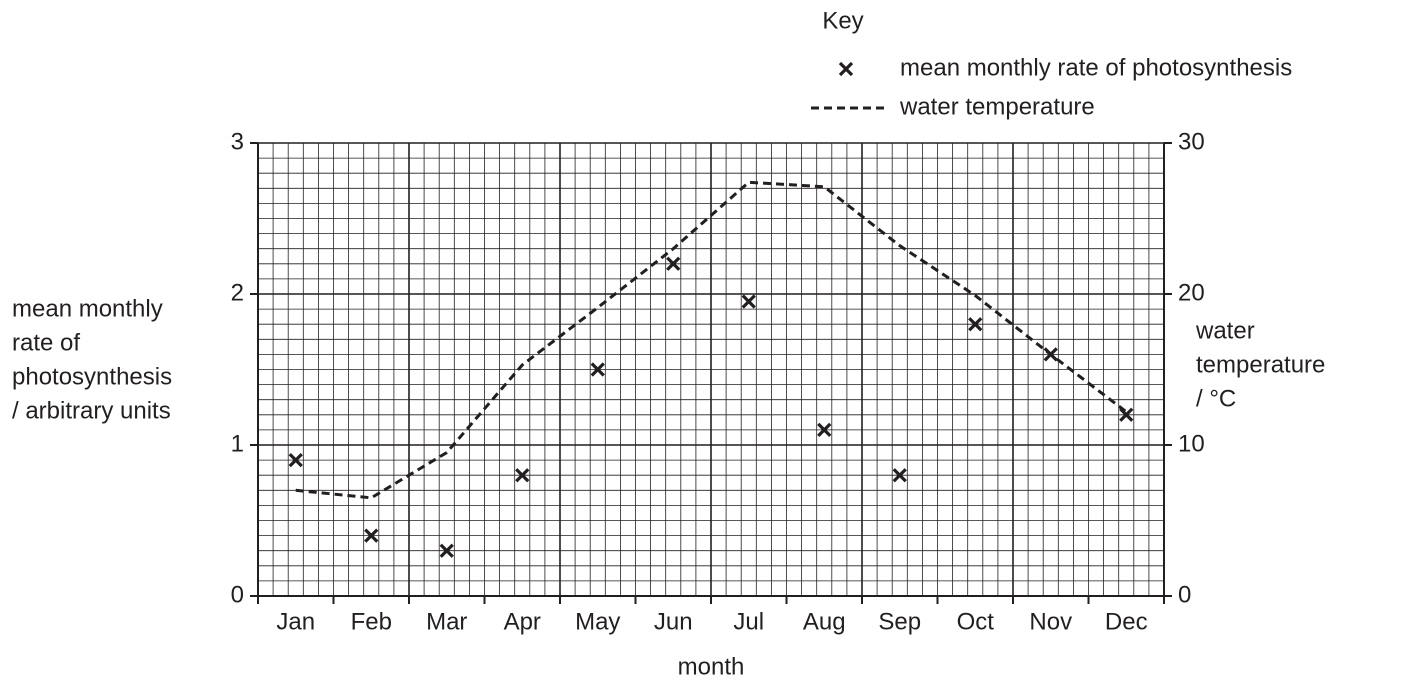 This screenshot has width=1401, height=684. I want to click on y-tick-label: 3, so click(237, 141).